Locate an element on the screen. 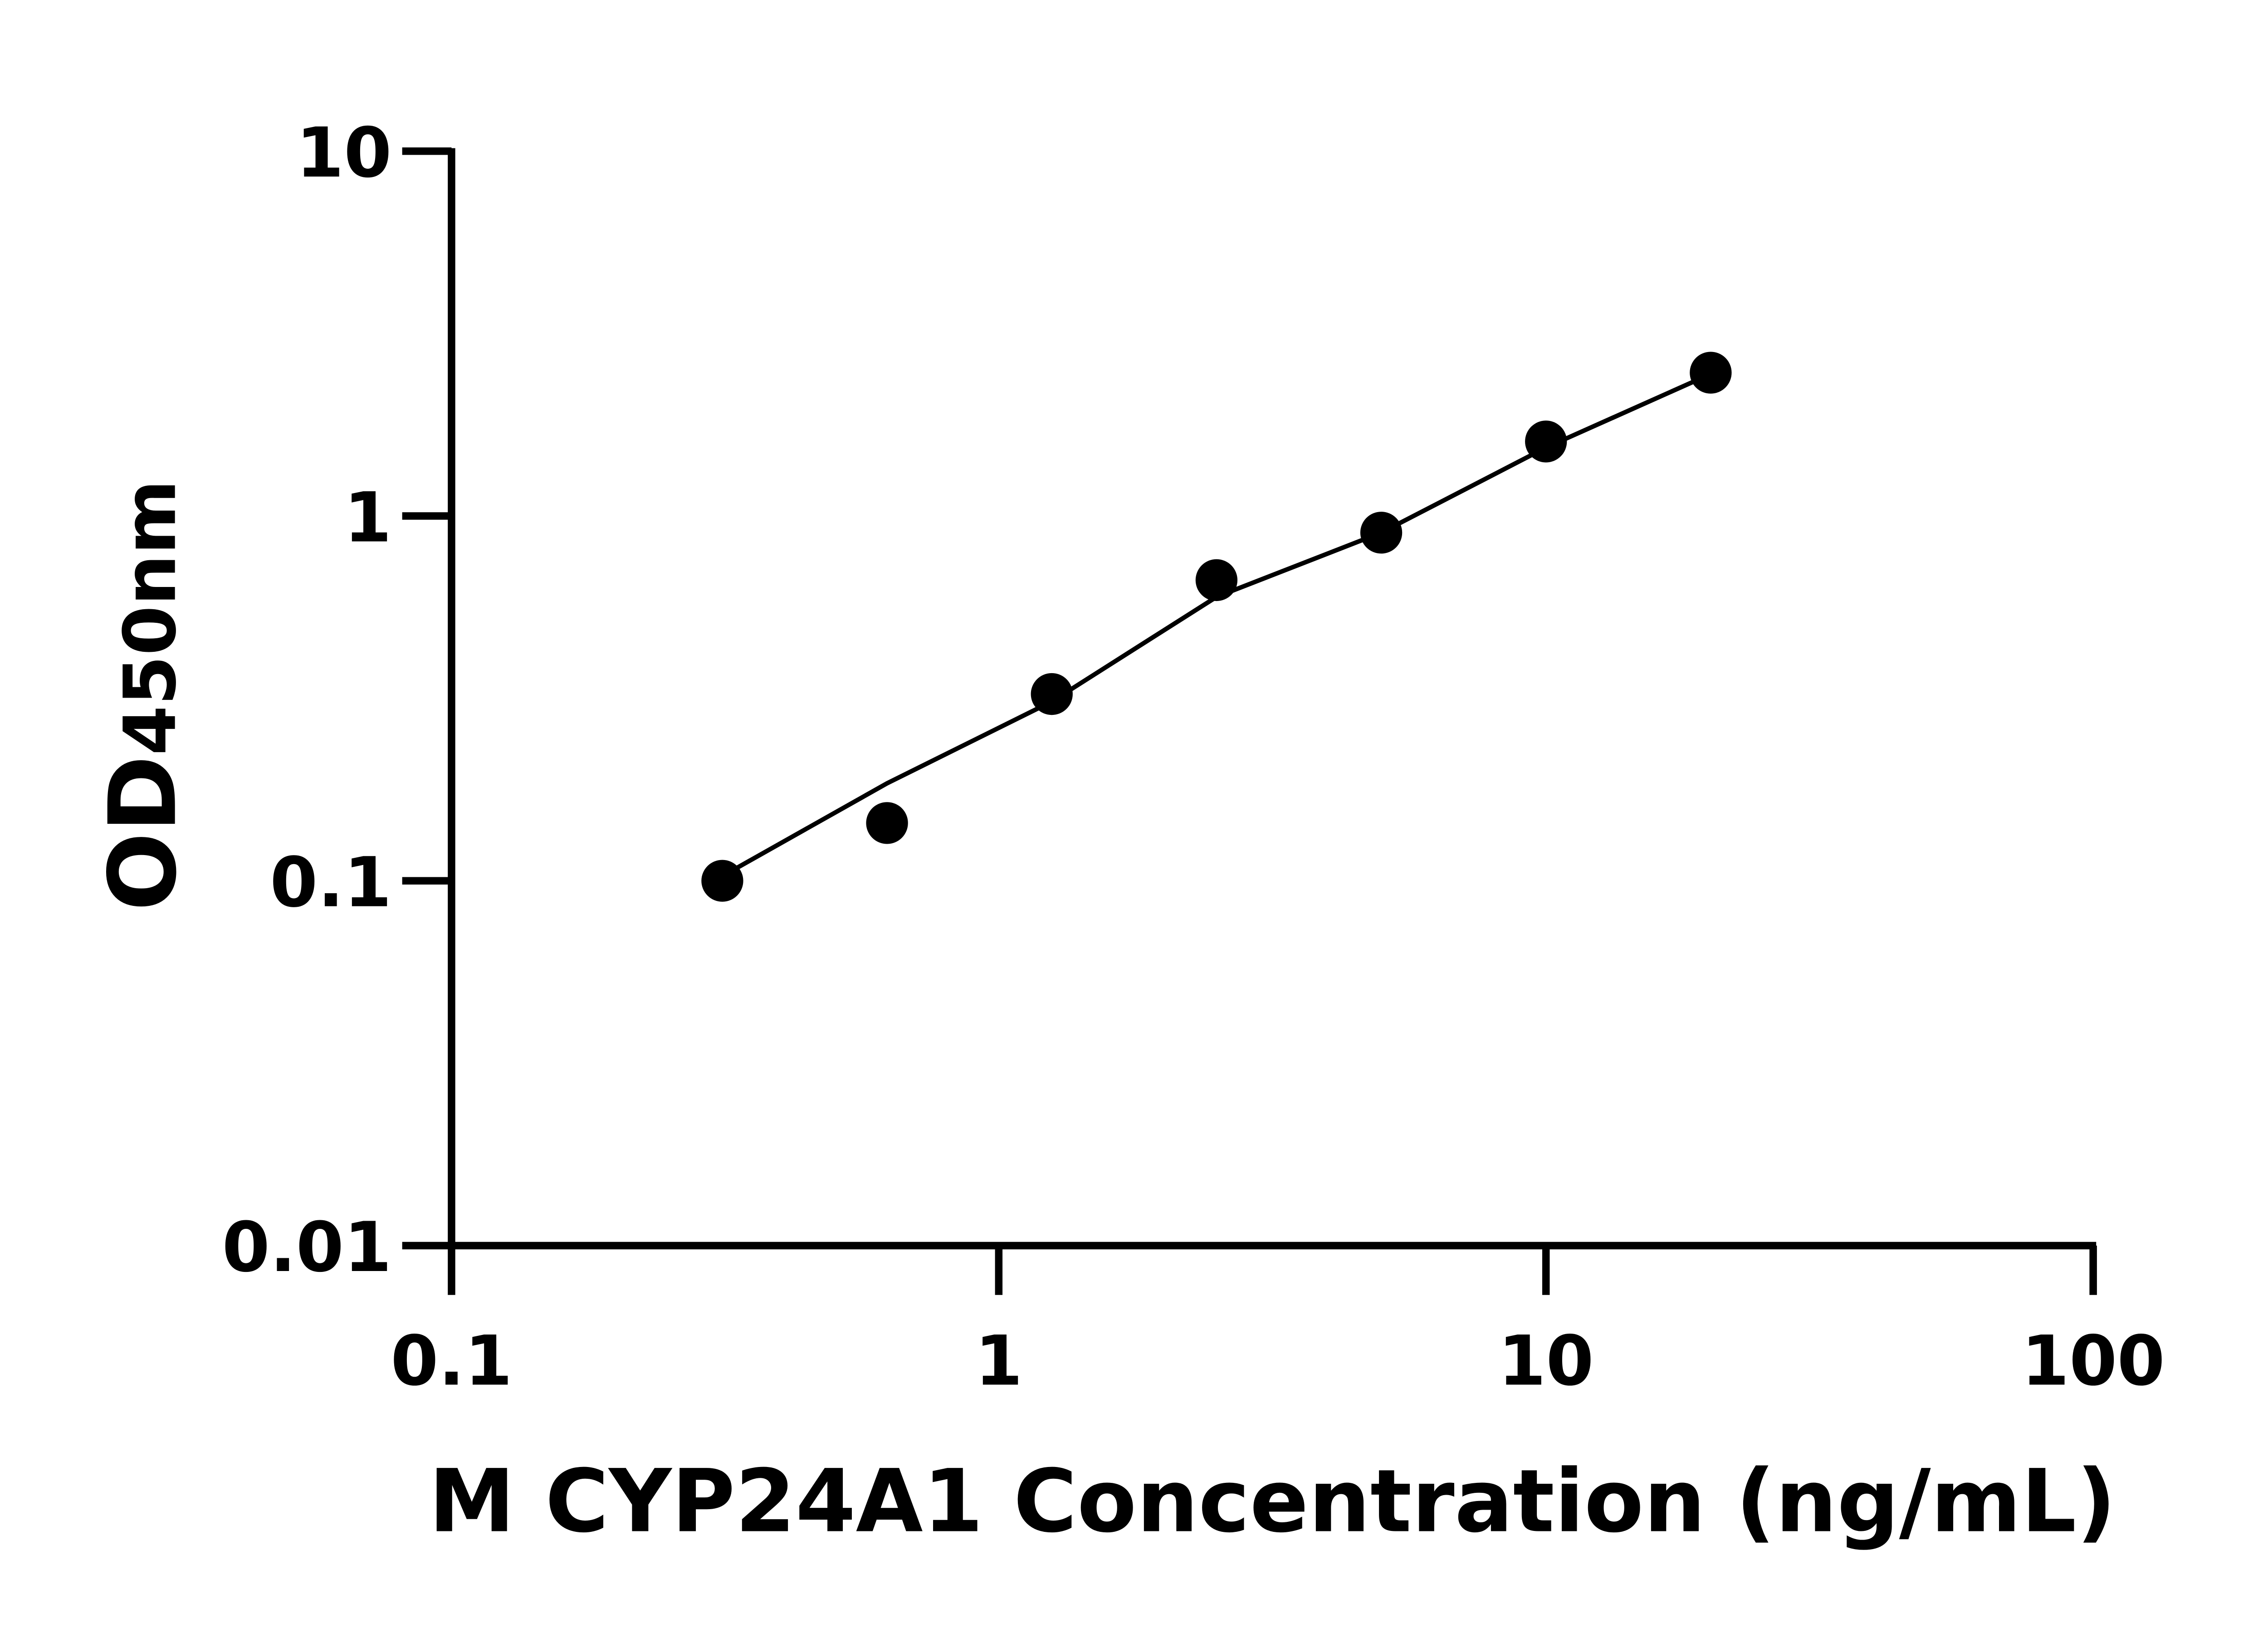 The width and height of the screenshot is (2268, 1633). x-axis-label: M CYP24A1 Concentration (ng/mL) is located at coordinates (1273, 1502).